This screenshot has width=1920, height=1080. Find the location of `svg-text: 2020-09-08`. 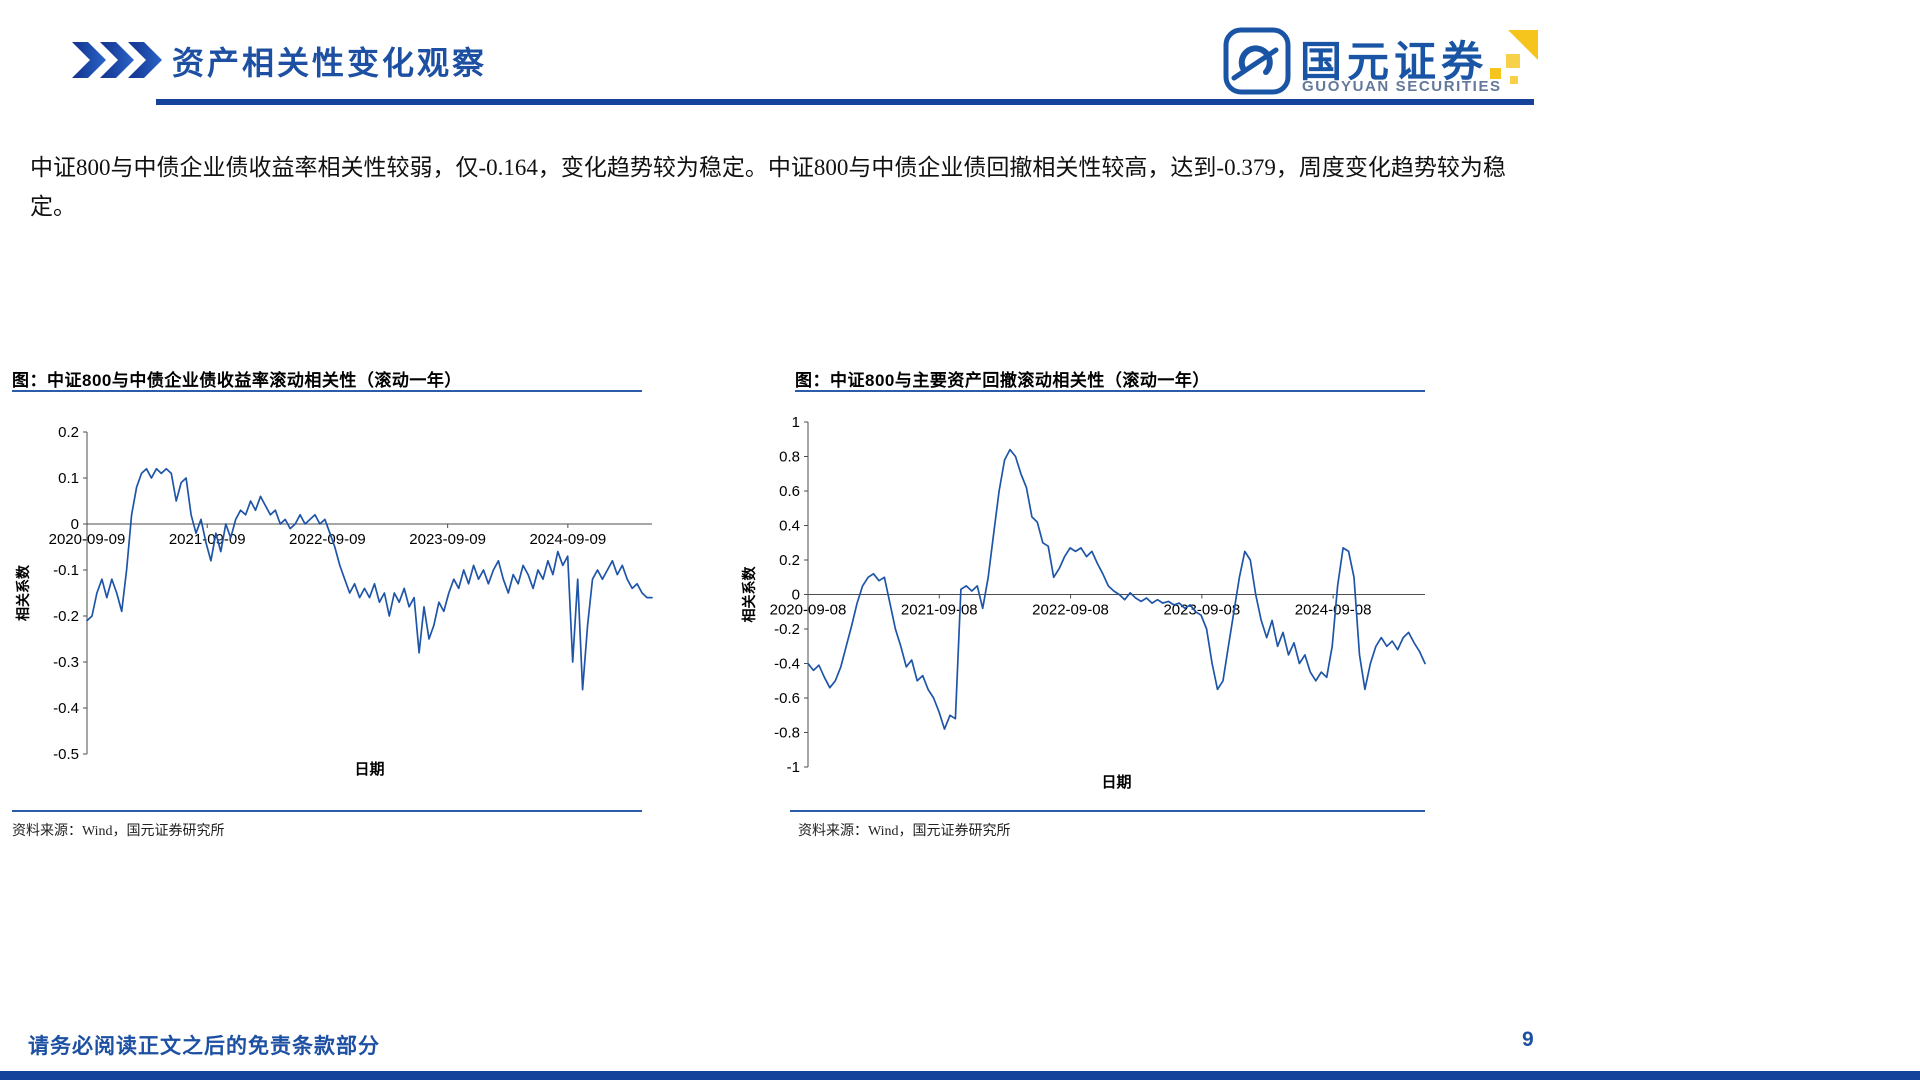

svg-text: 2020-09-08 is located at coordinates (808, 610).